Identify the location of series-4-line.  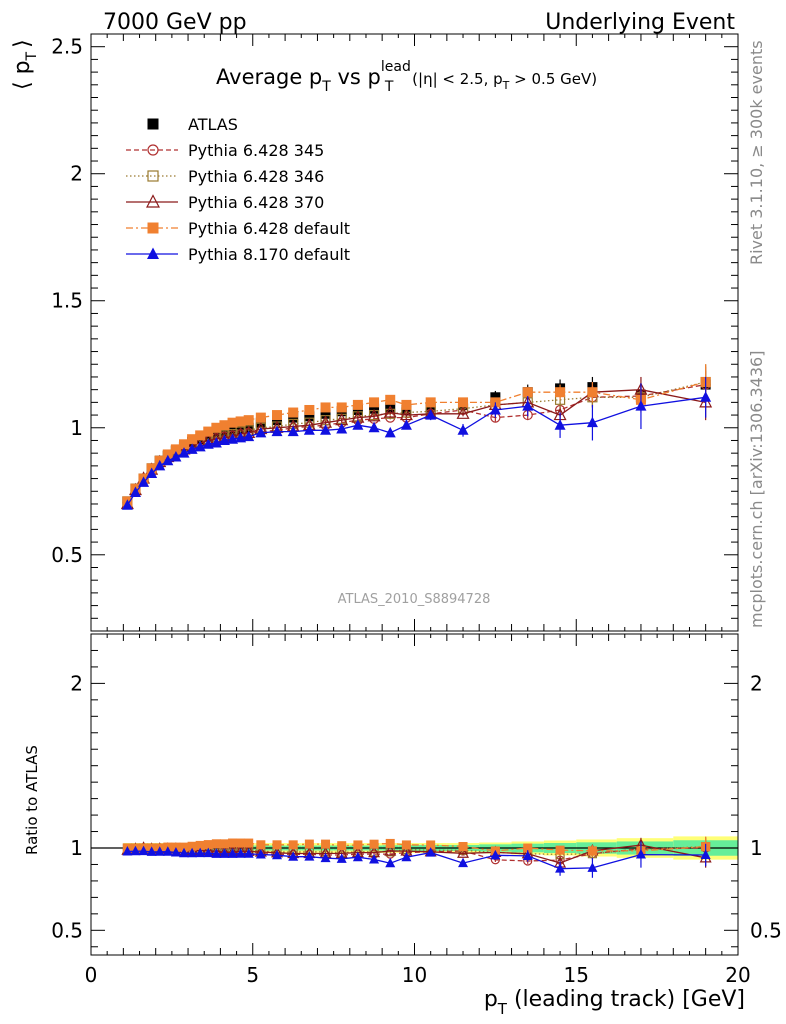
(416, 441).